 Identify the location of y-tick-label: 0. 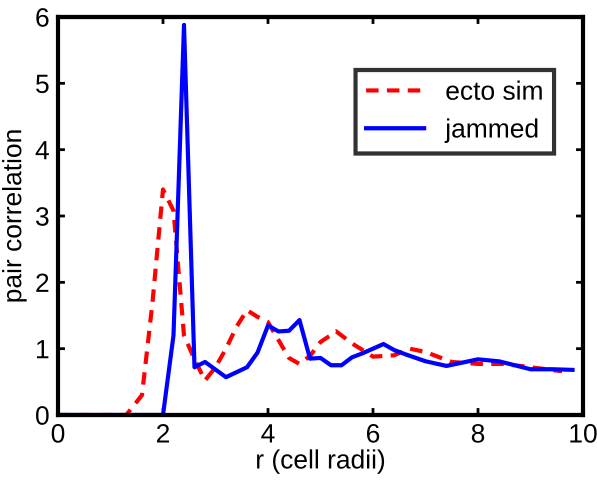
(42, 415).